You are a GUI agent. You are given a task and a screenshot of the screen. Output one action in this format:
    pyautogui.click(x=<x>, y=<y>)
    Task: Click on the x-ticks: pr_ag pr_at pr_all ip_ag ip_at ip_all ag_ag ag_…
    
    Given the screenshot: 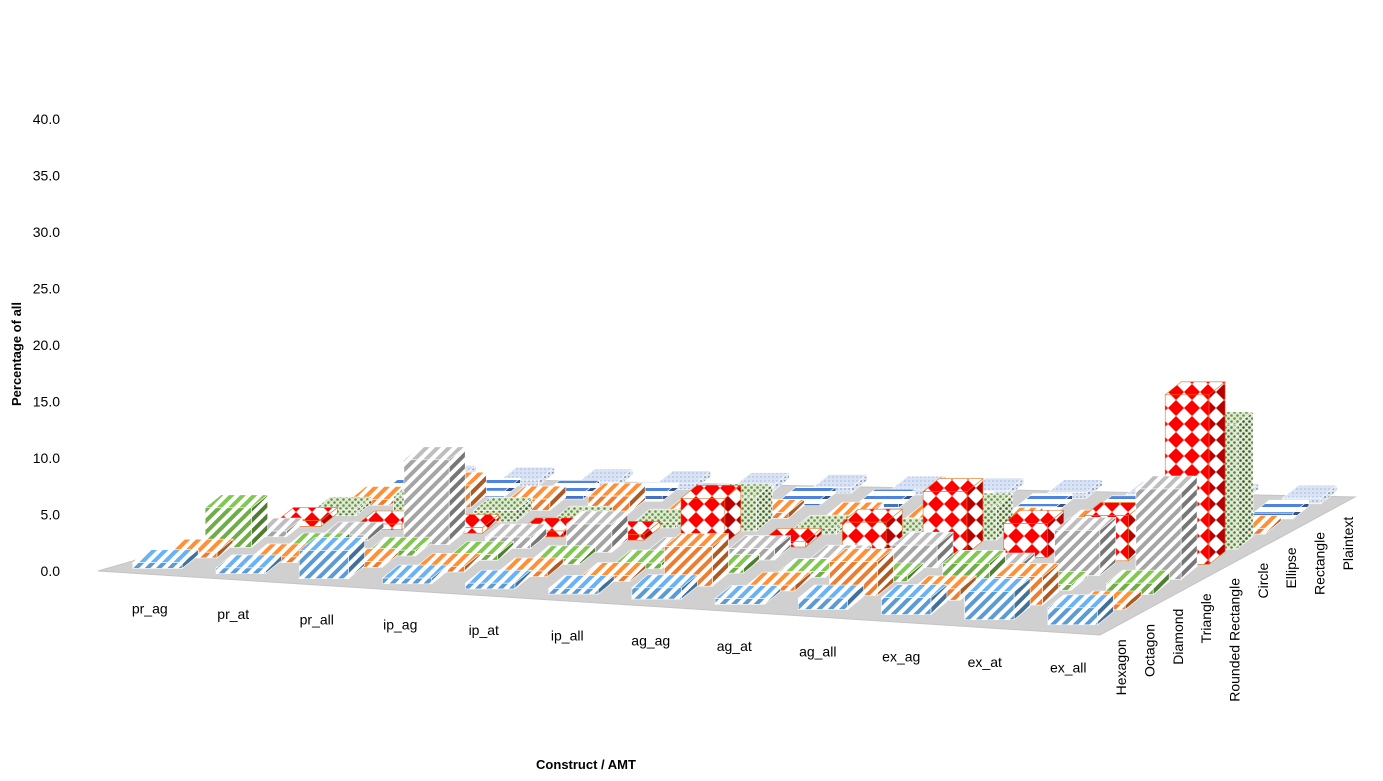 What is the action you would take?
    pyautogui.click(x=609, y=638)
    